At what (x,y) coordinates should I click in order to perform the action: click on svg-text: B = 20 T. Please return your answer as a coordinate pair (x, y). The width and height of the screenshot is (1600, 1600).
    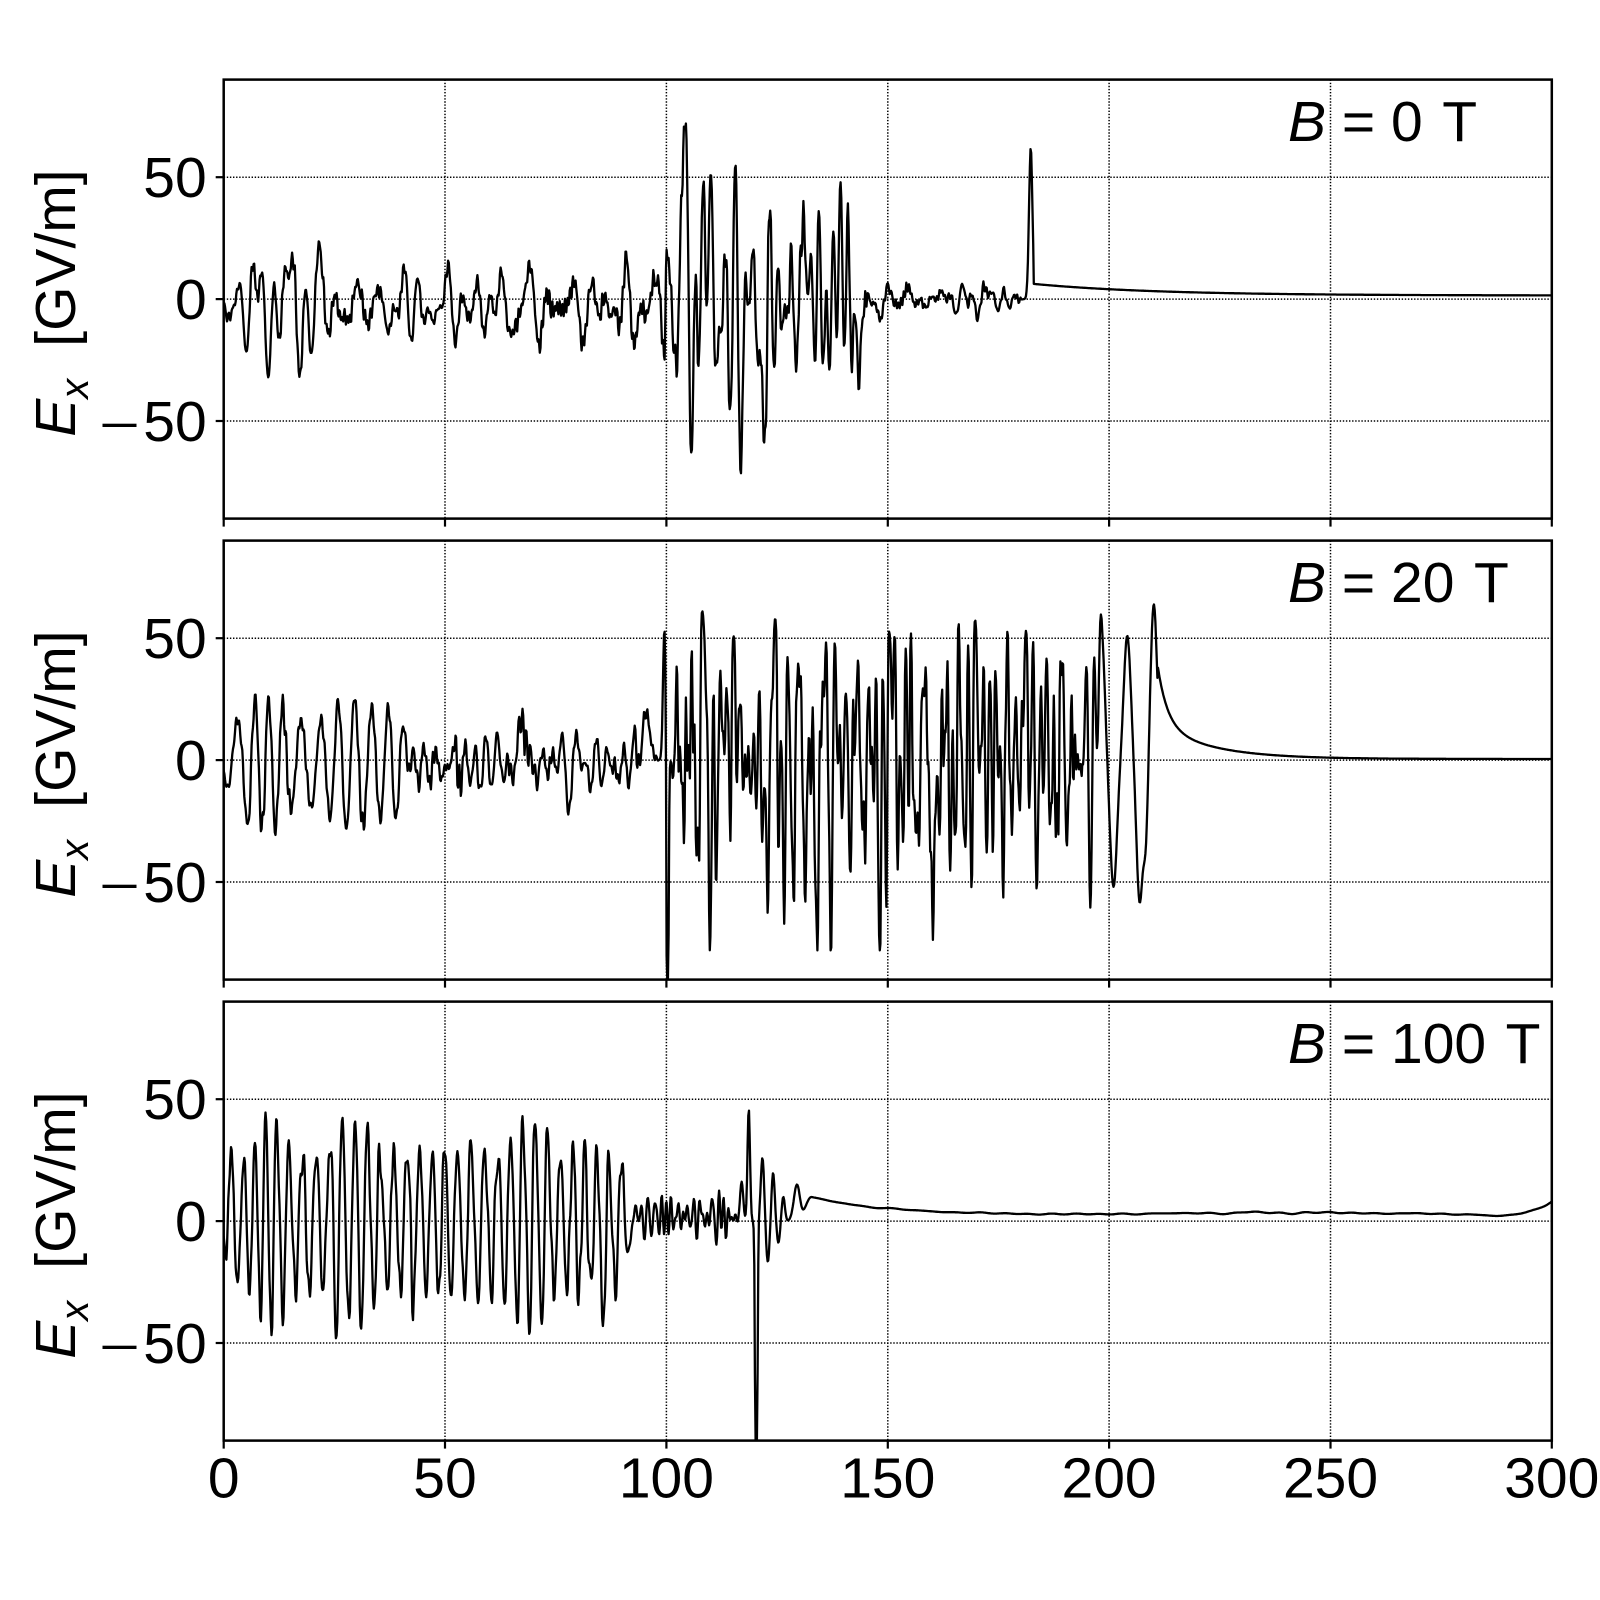
    Looking at the image, I should click on (1398, 583).